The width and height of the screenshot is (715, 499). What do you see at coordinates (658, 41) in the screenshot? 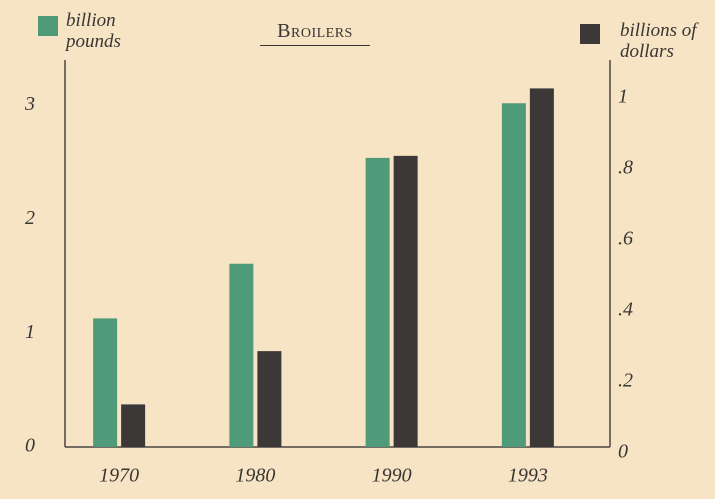
I see `legend-label: billions of dollars` at bounding box center [658, 41].